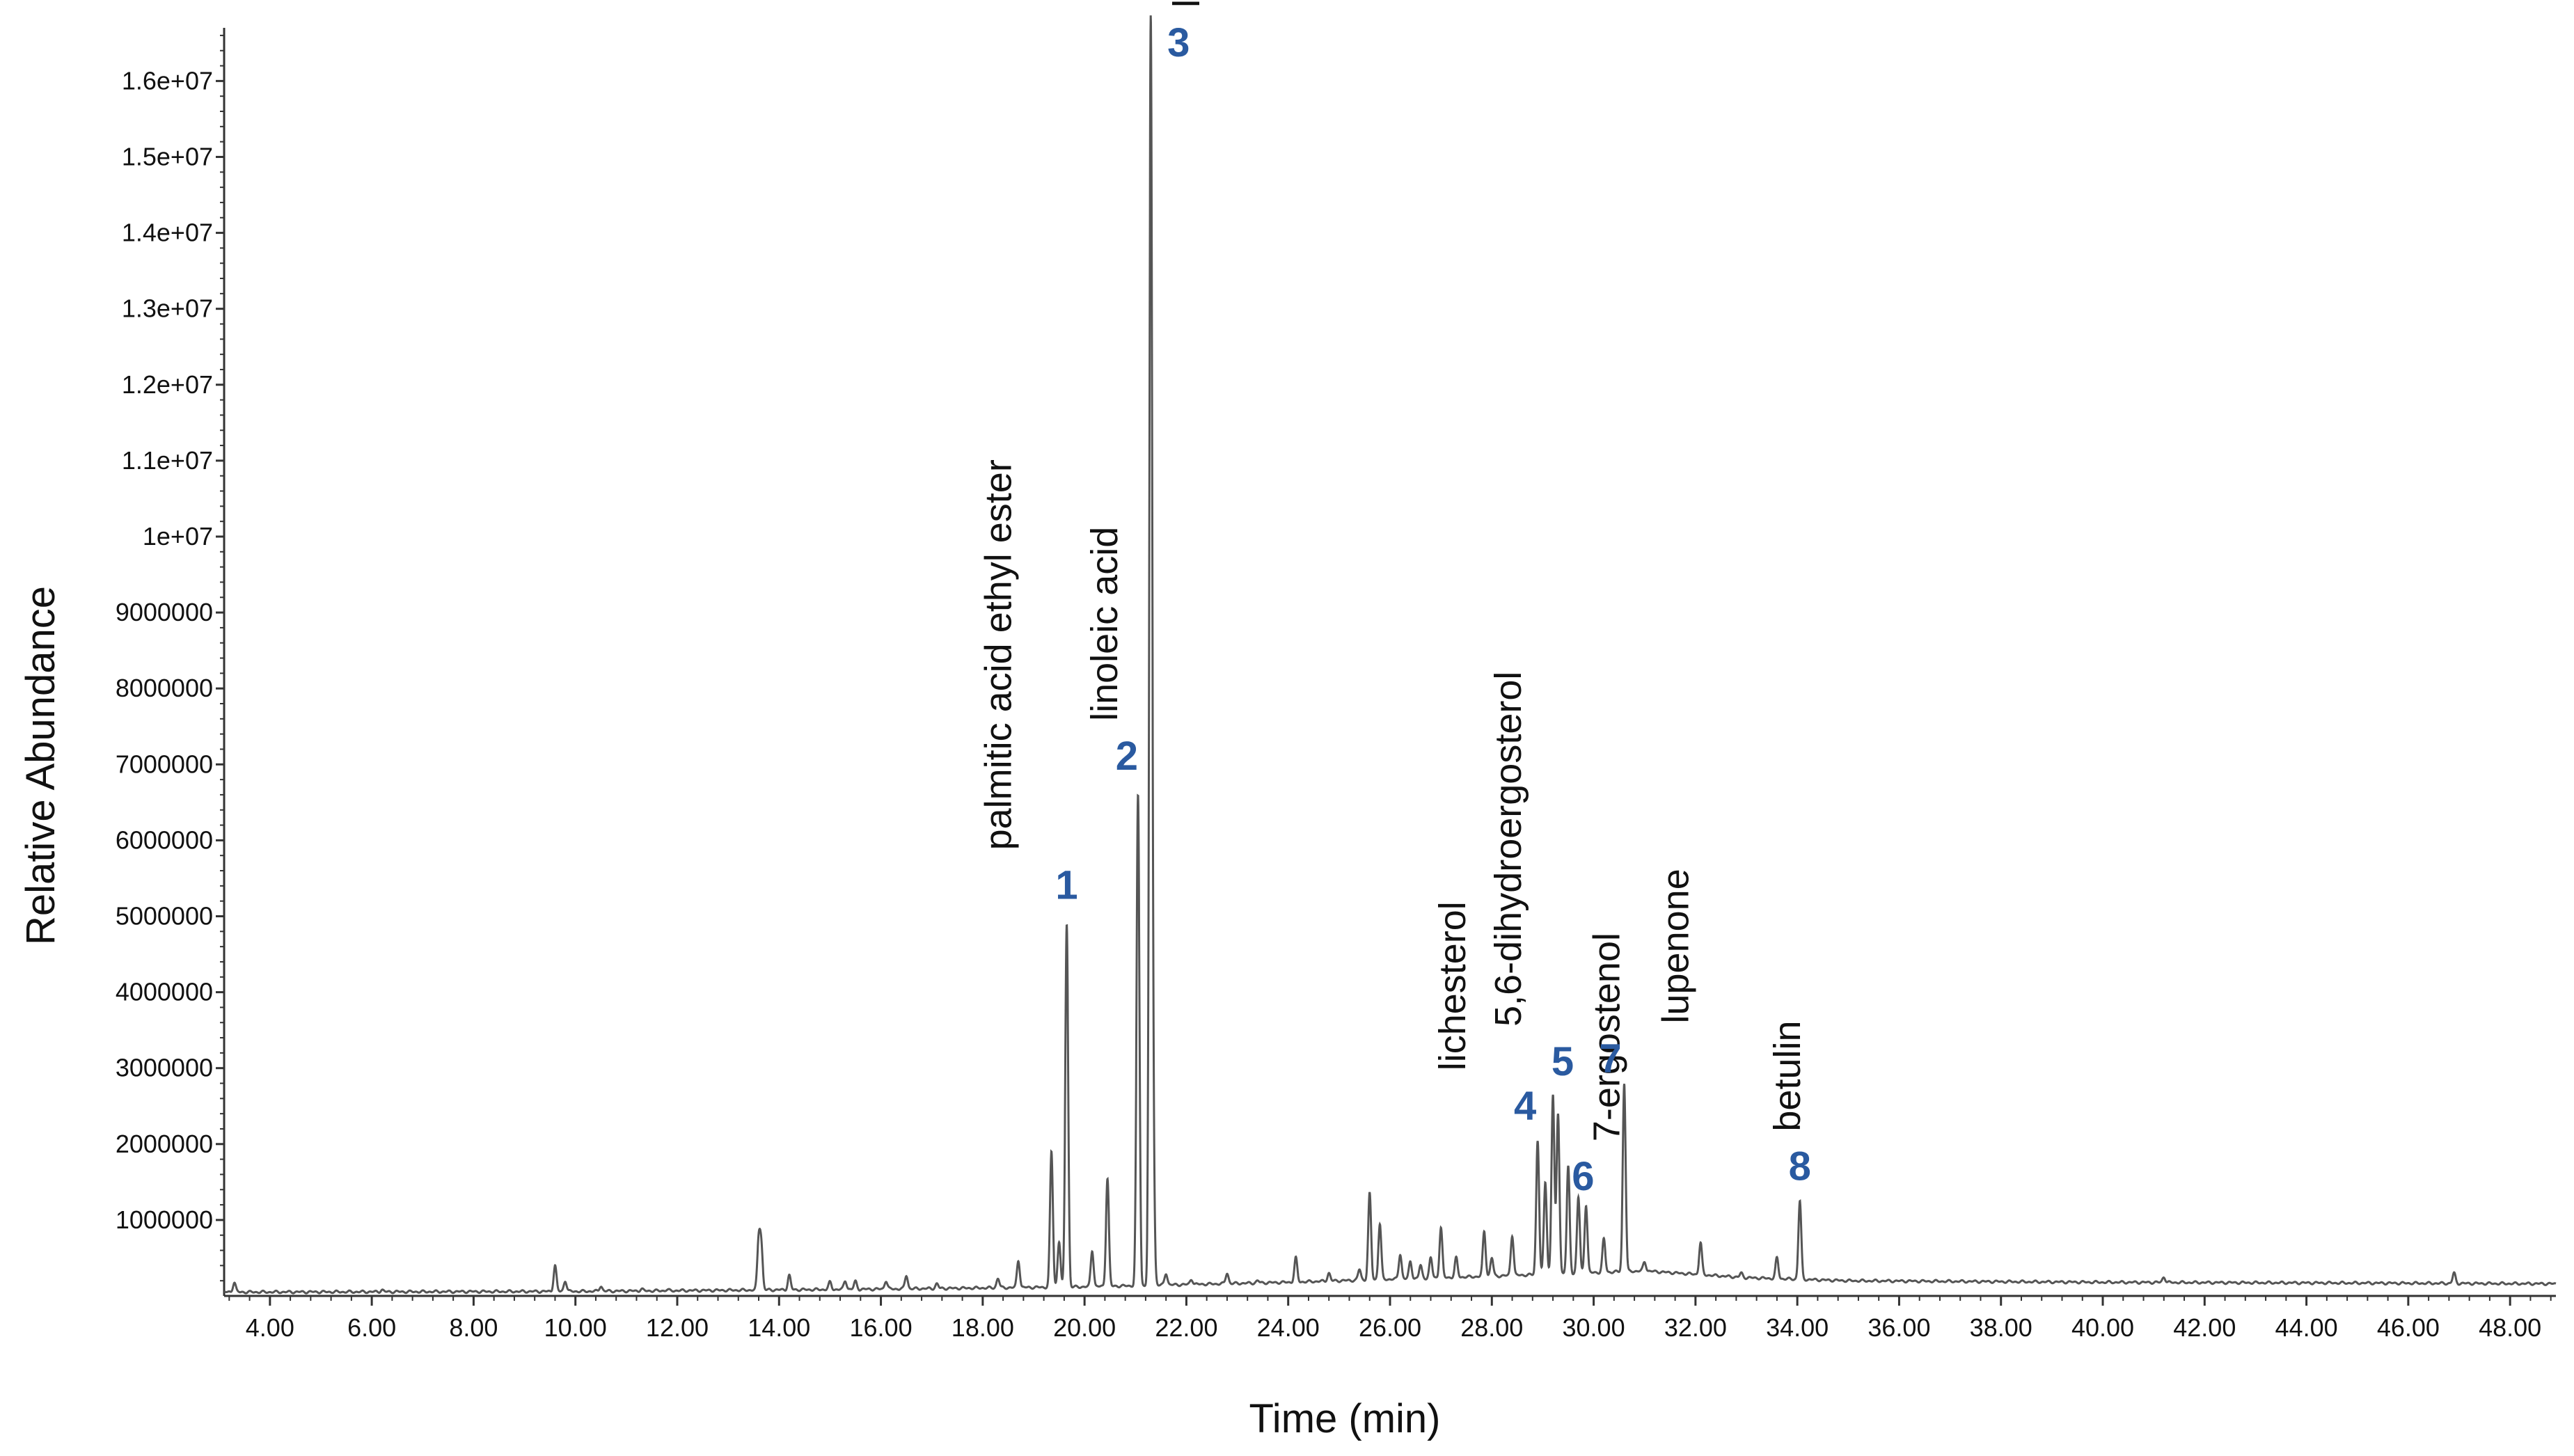 The width and height of the screenshot is (2574, 1456). I want to click on peak-compound-label: linoleic acid ethyl ester, so click(1187, 4).